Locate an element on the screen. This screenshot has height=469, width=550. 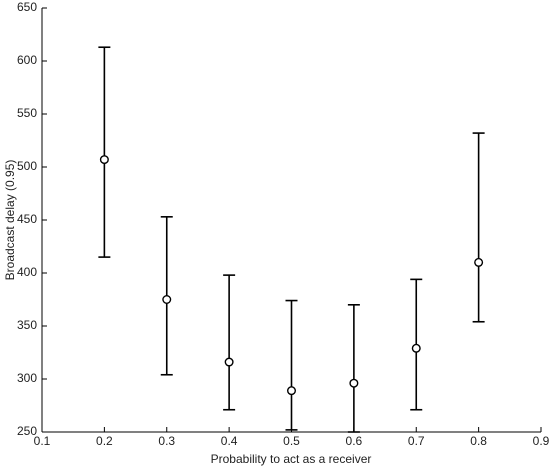
y-tick-label: 650 is located at coordinates (27, 7).